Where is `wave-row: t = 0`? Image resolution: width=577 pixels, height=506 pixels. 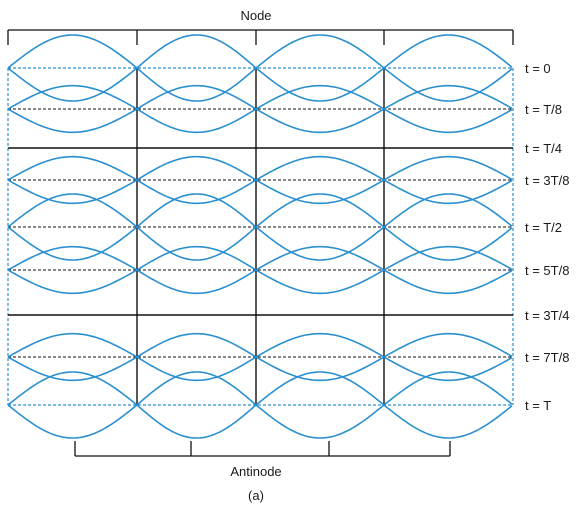
wave-row: t = 0 is located at coordinates (279, 68).